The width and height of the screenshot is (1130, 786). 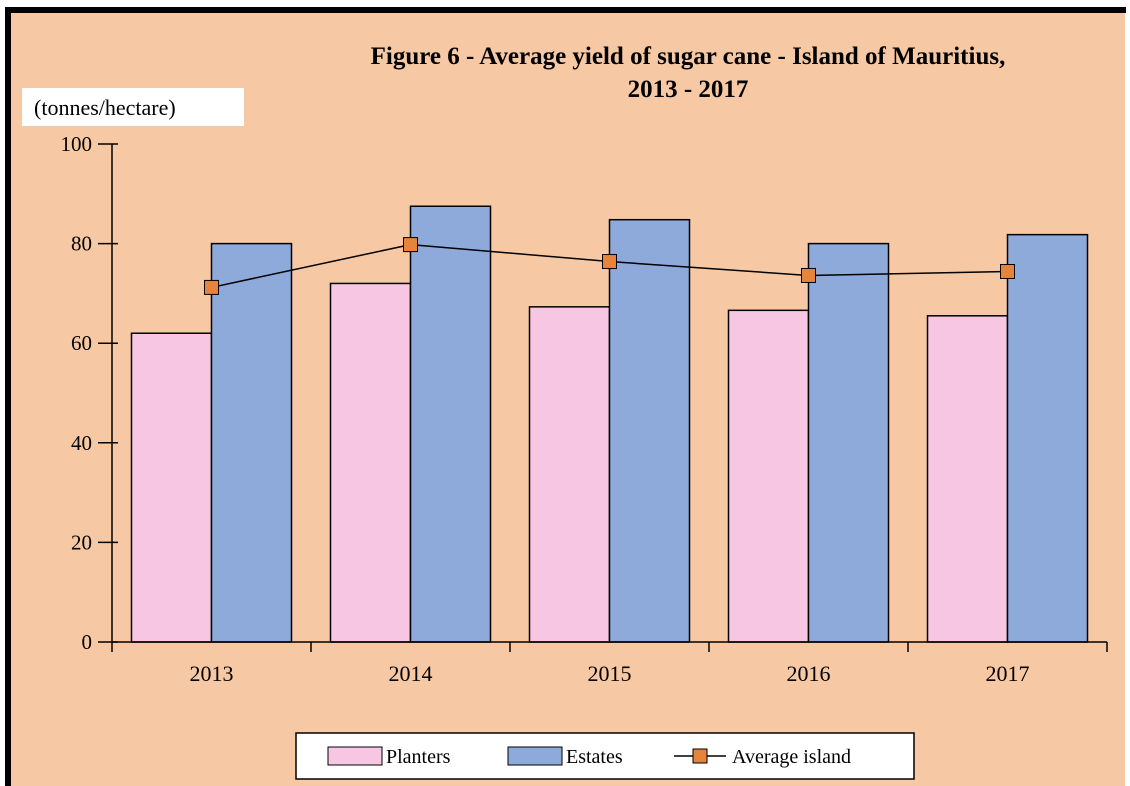 What do you see at coordinates (535, 756) in the screenshot?
I see `legend-swatch-estates` at bounding box center [535, 756].